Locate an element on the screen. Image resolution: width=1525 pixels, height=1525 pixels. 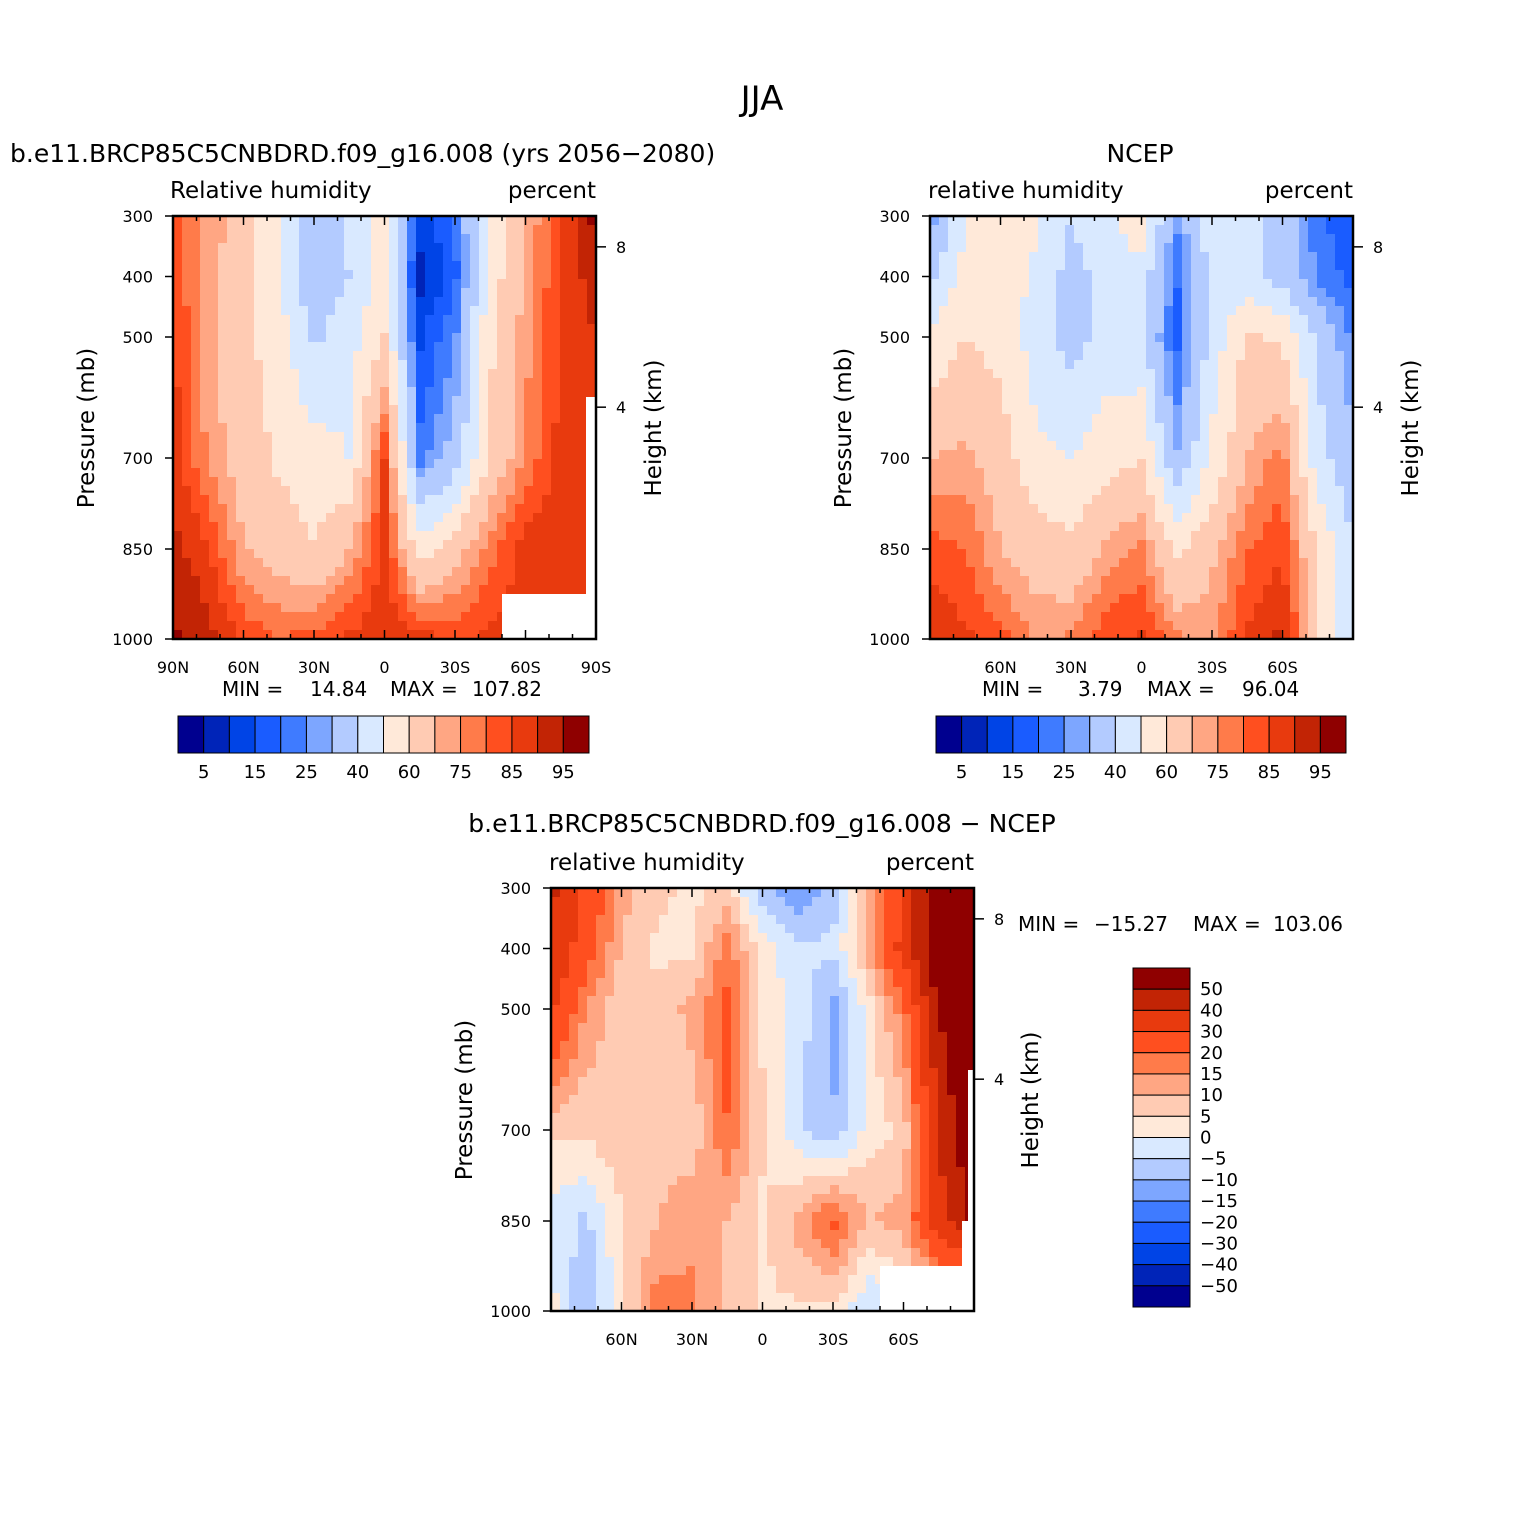
colorbar-swatch is located at coordinates (1051, 734).